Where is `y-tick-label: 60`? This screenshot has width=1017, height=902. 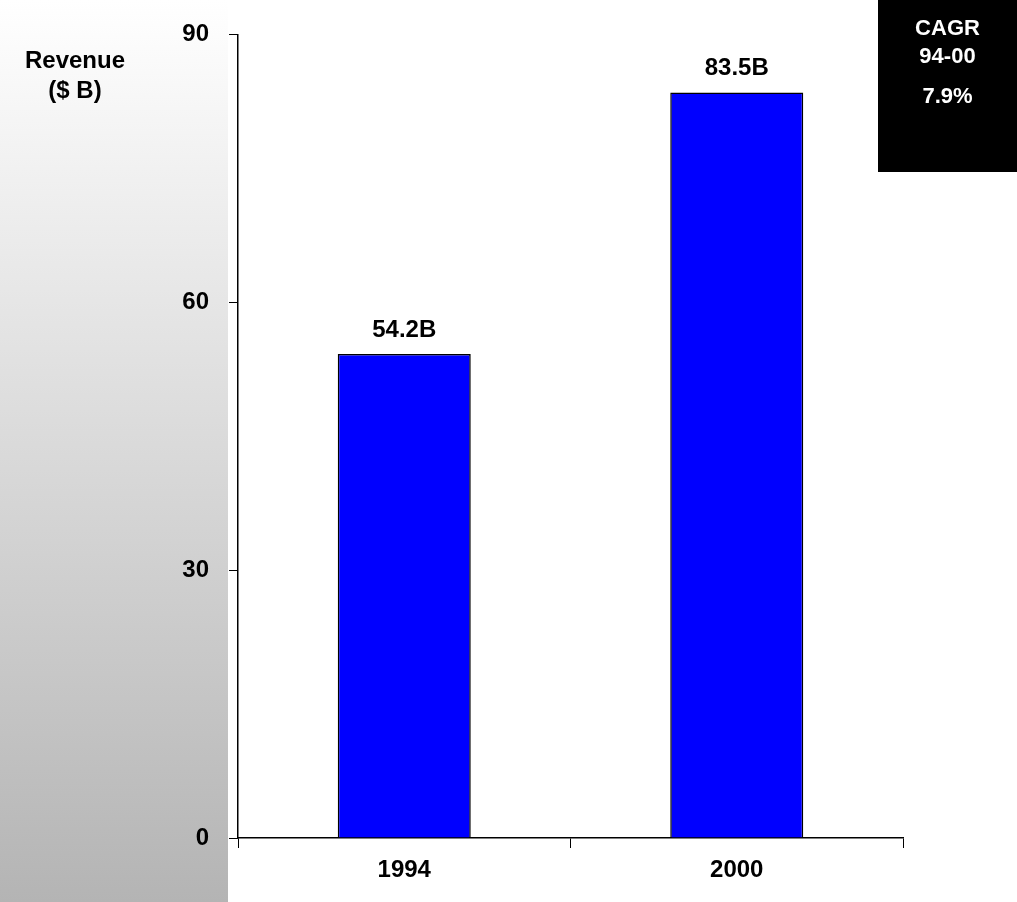 y-tick-label: 60 is located at coordinates (195, 300).